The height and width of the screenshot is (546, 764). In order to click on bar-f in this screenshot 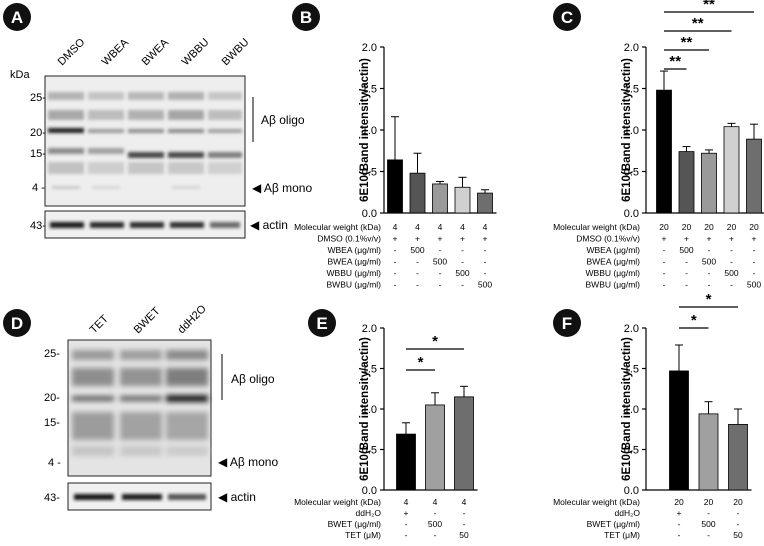, I will do `click(708, 452)`.